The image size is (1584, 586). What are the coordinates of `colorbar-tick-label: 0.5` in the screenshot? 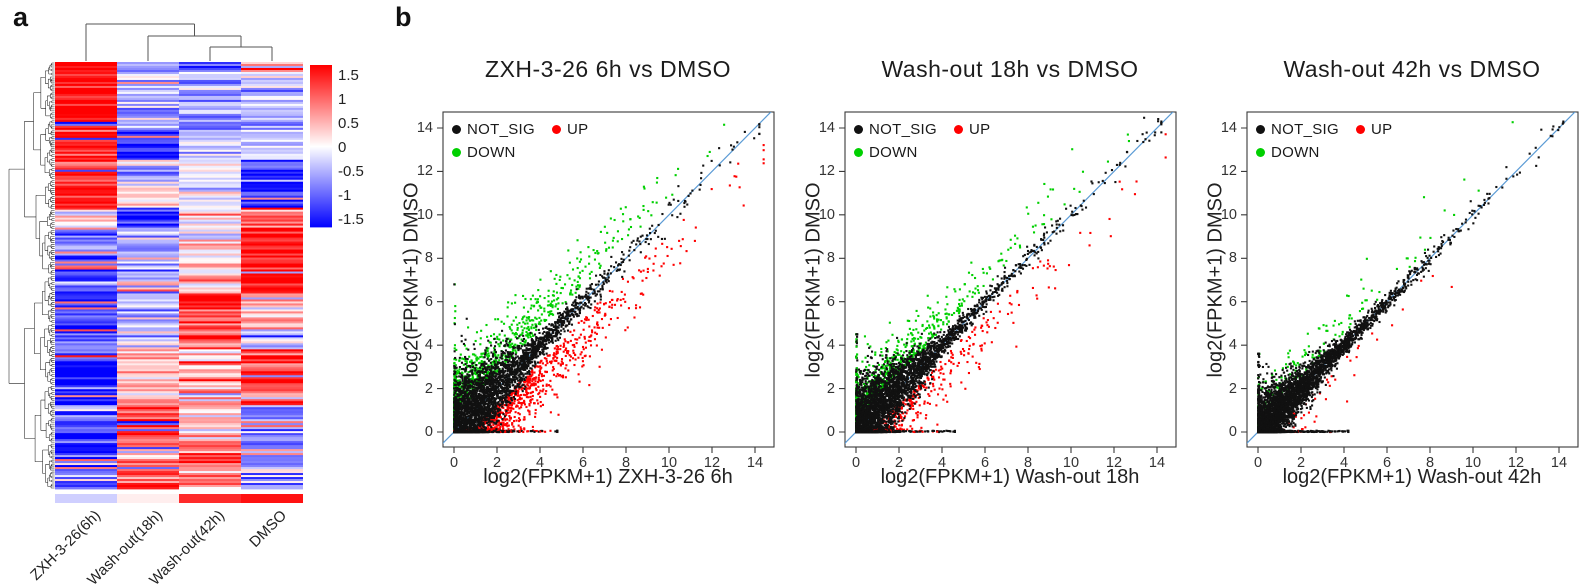 It's located at (348, 123).